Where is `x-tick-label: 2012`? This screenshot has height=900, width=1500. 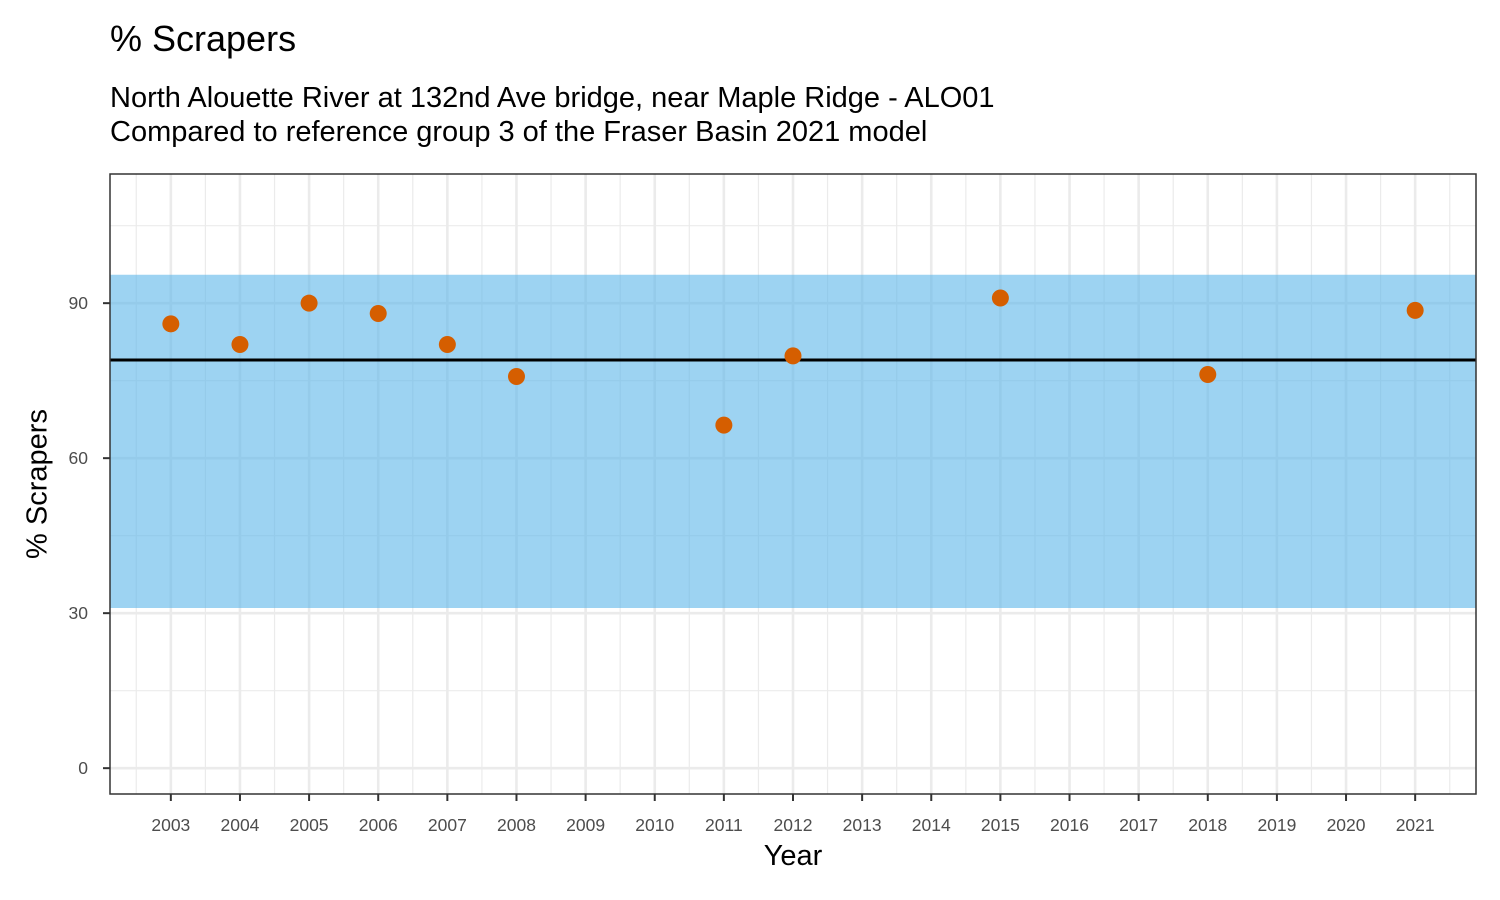
x-tick-label: 2012 is located at coordinates (793, 825).